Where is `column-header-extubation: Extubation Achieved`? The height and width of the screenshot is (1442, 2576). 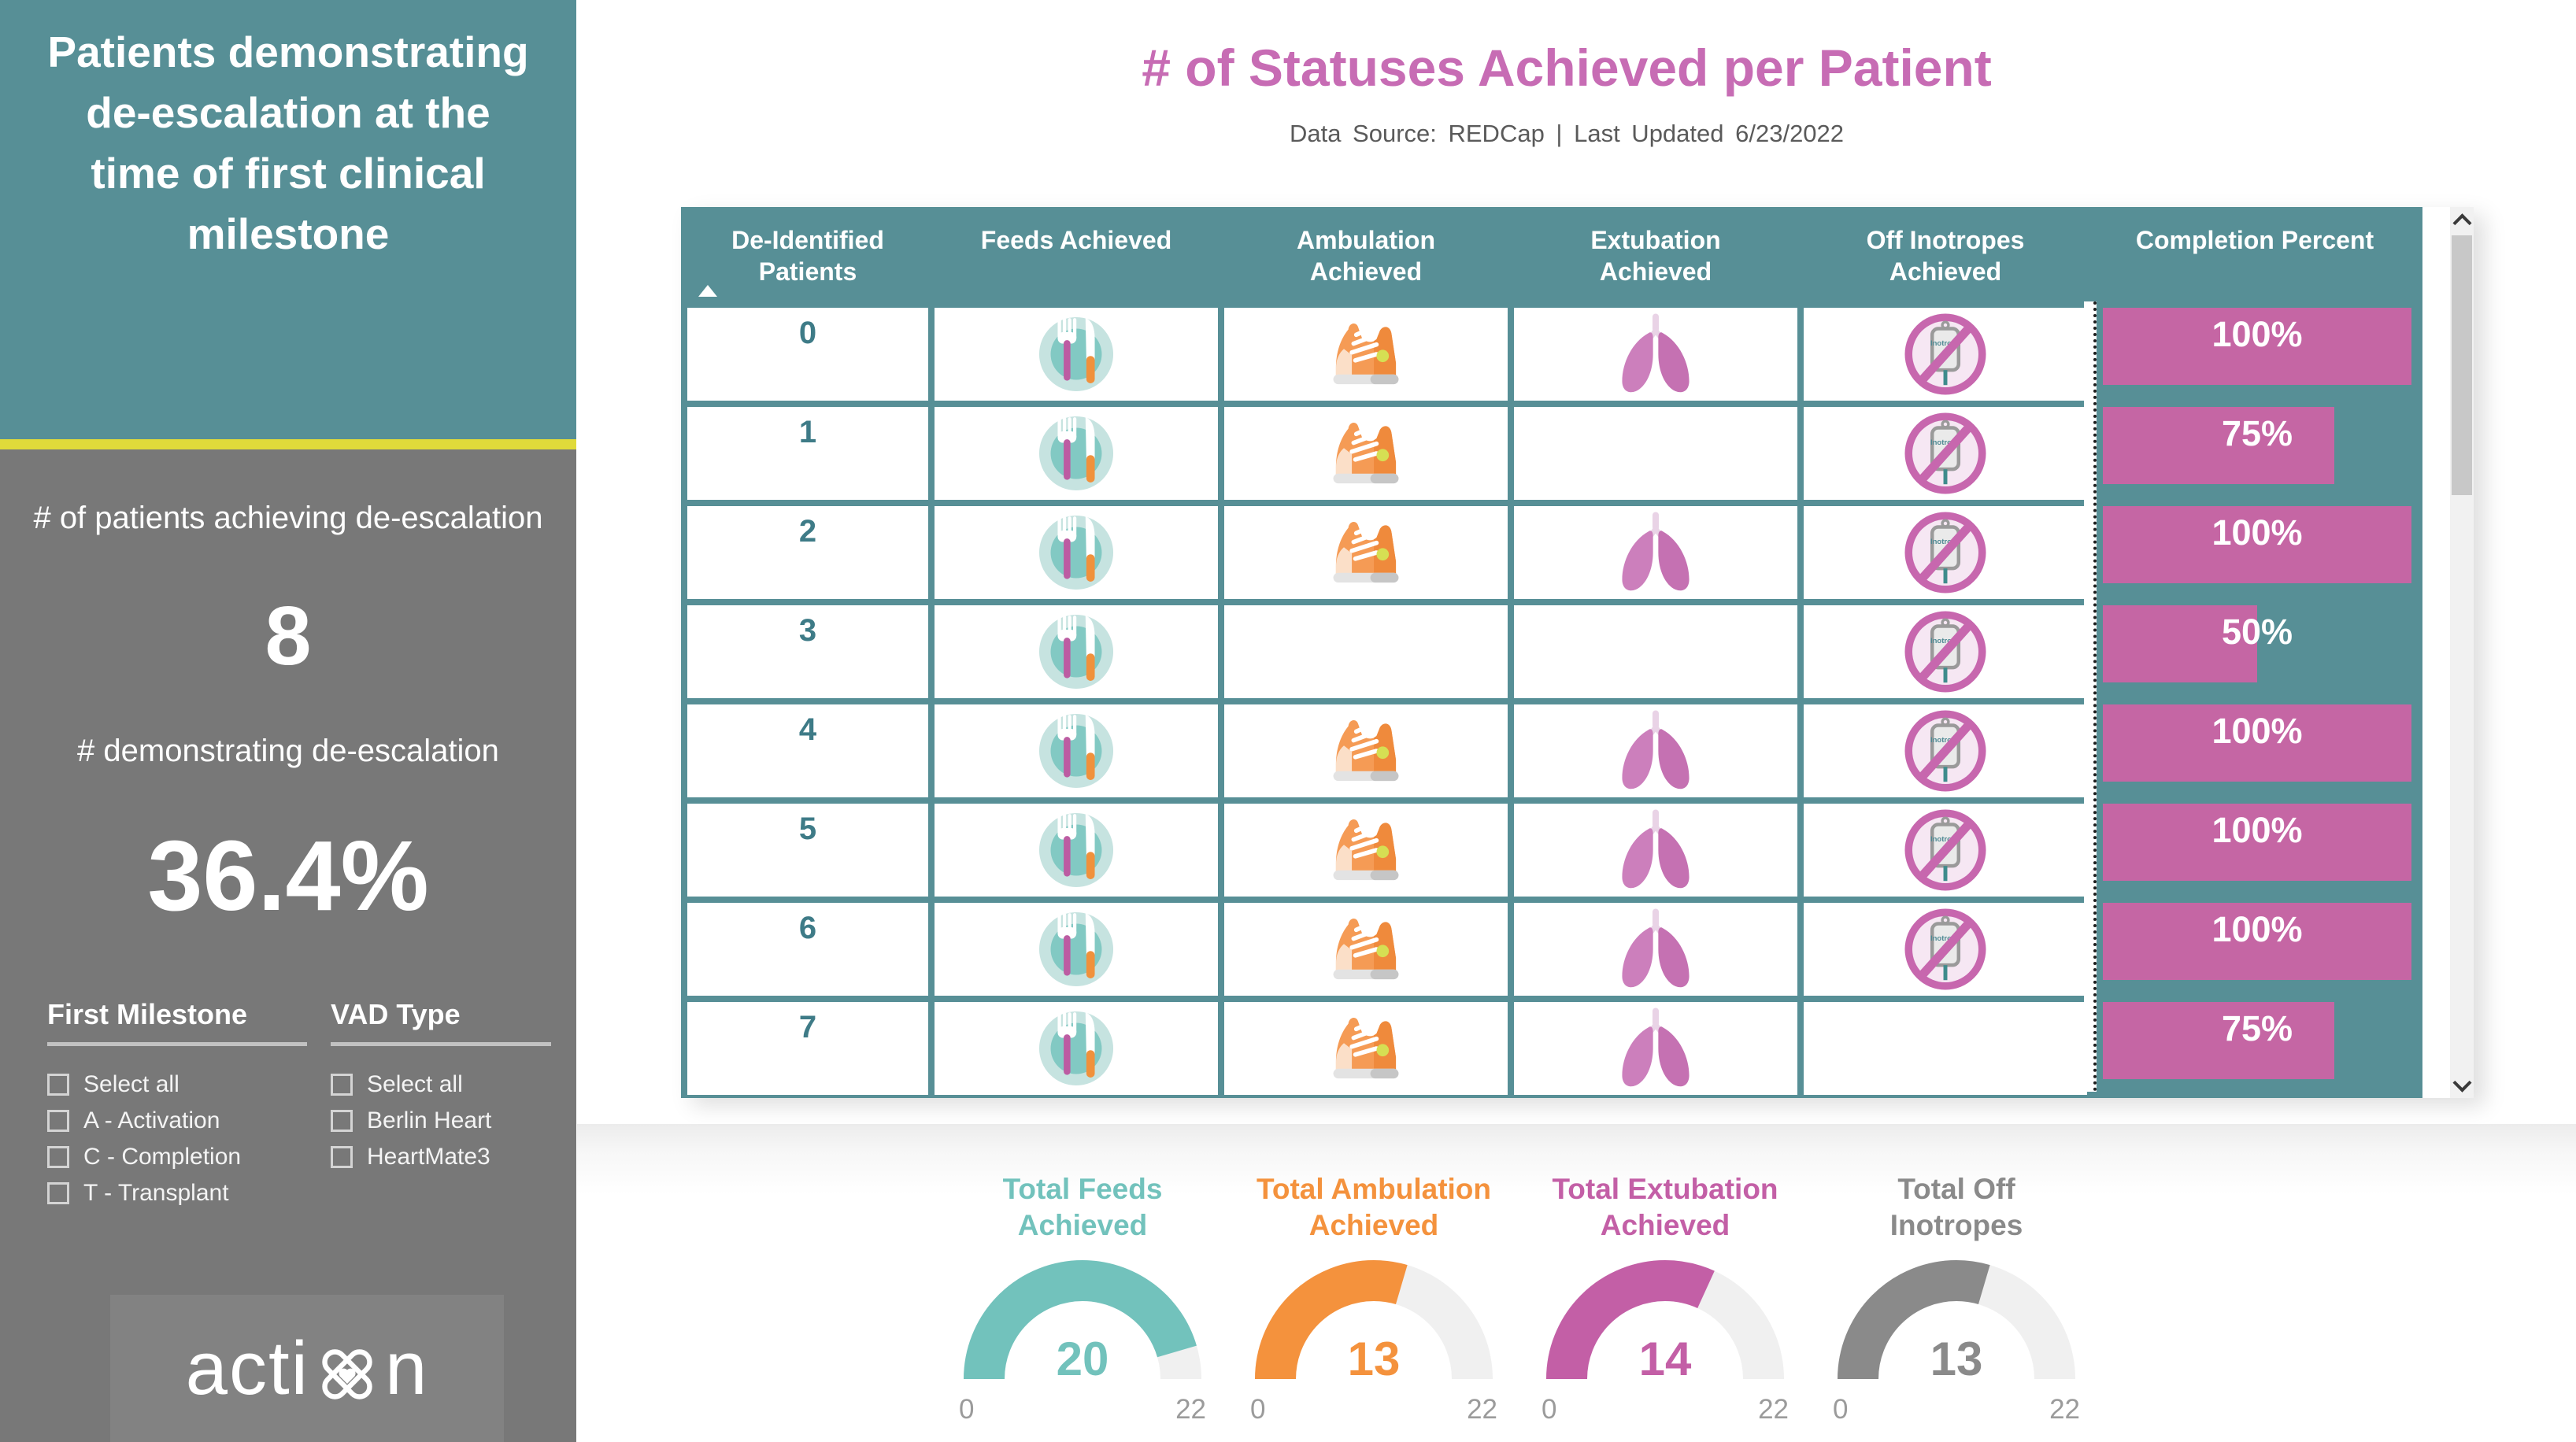 column-header-extubation: Extubation Achieved is located at coordinates (1655, 256).